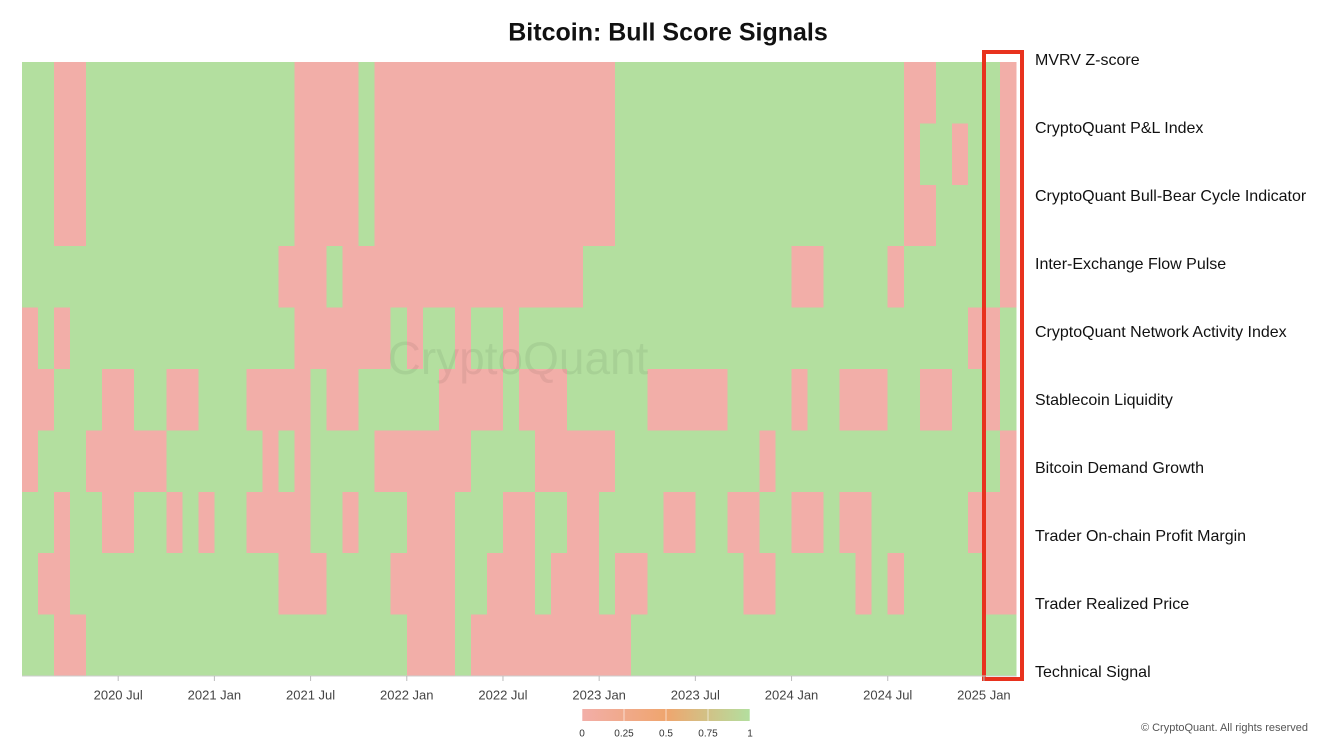 The height and width of the screenshot is (754, 1335). I want to click on x-tick-label: 2024 Jan, so click(792, 694).